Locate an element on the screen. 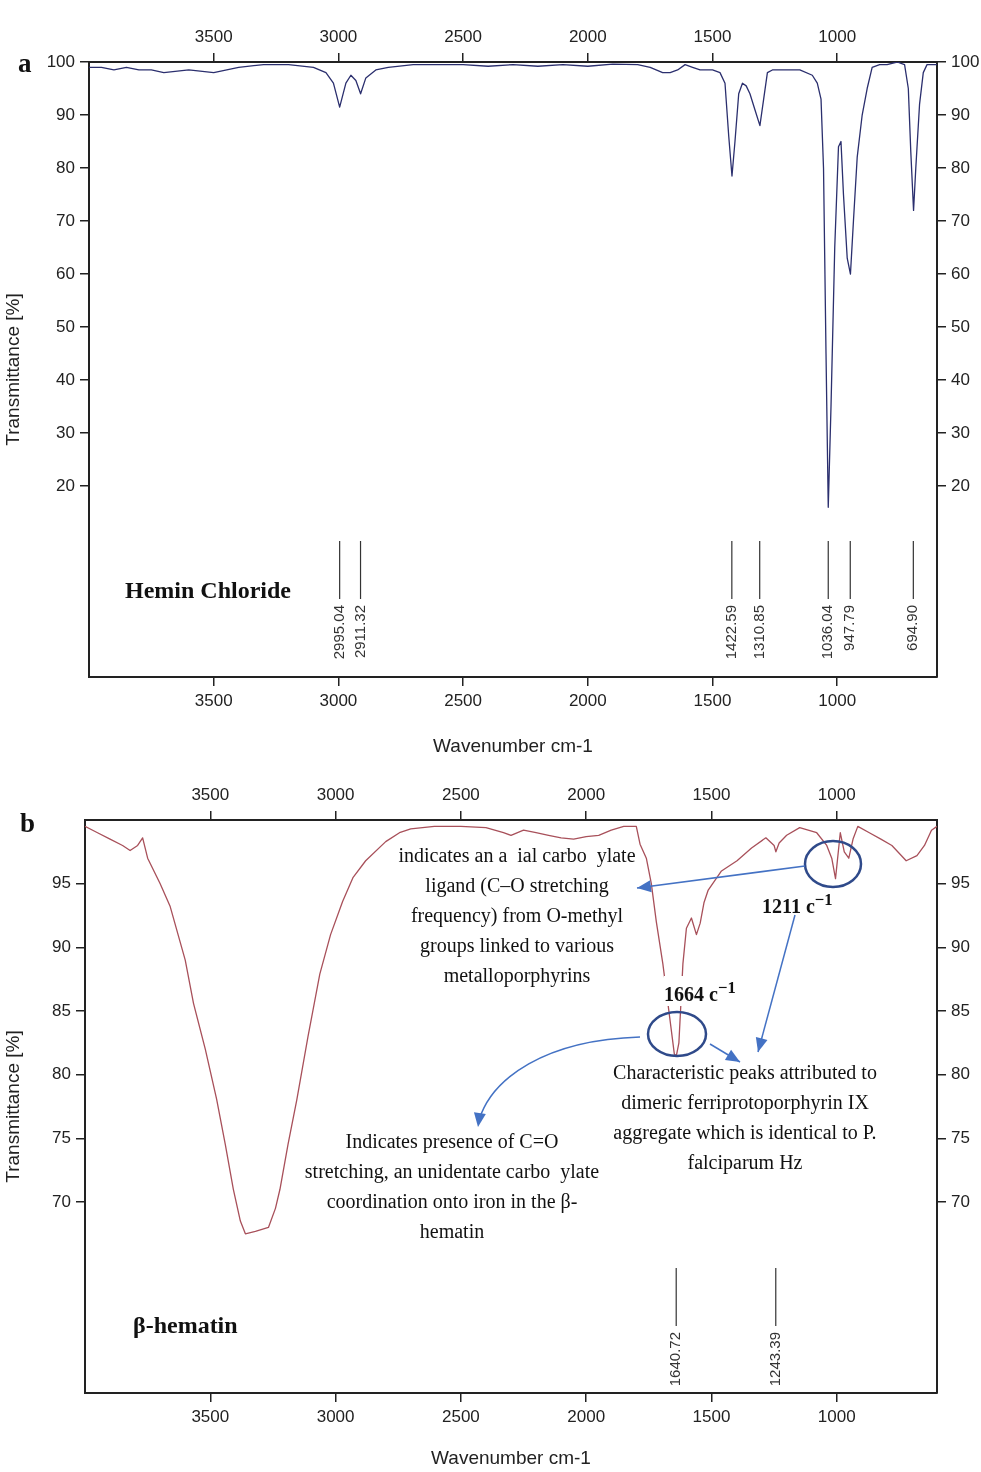 The image size is (981, 1472). y2-tick-label: 60 is located at coordinates (960, 273).